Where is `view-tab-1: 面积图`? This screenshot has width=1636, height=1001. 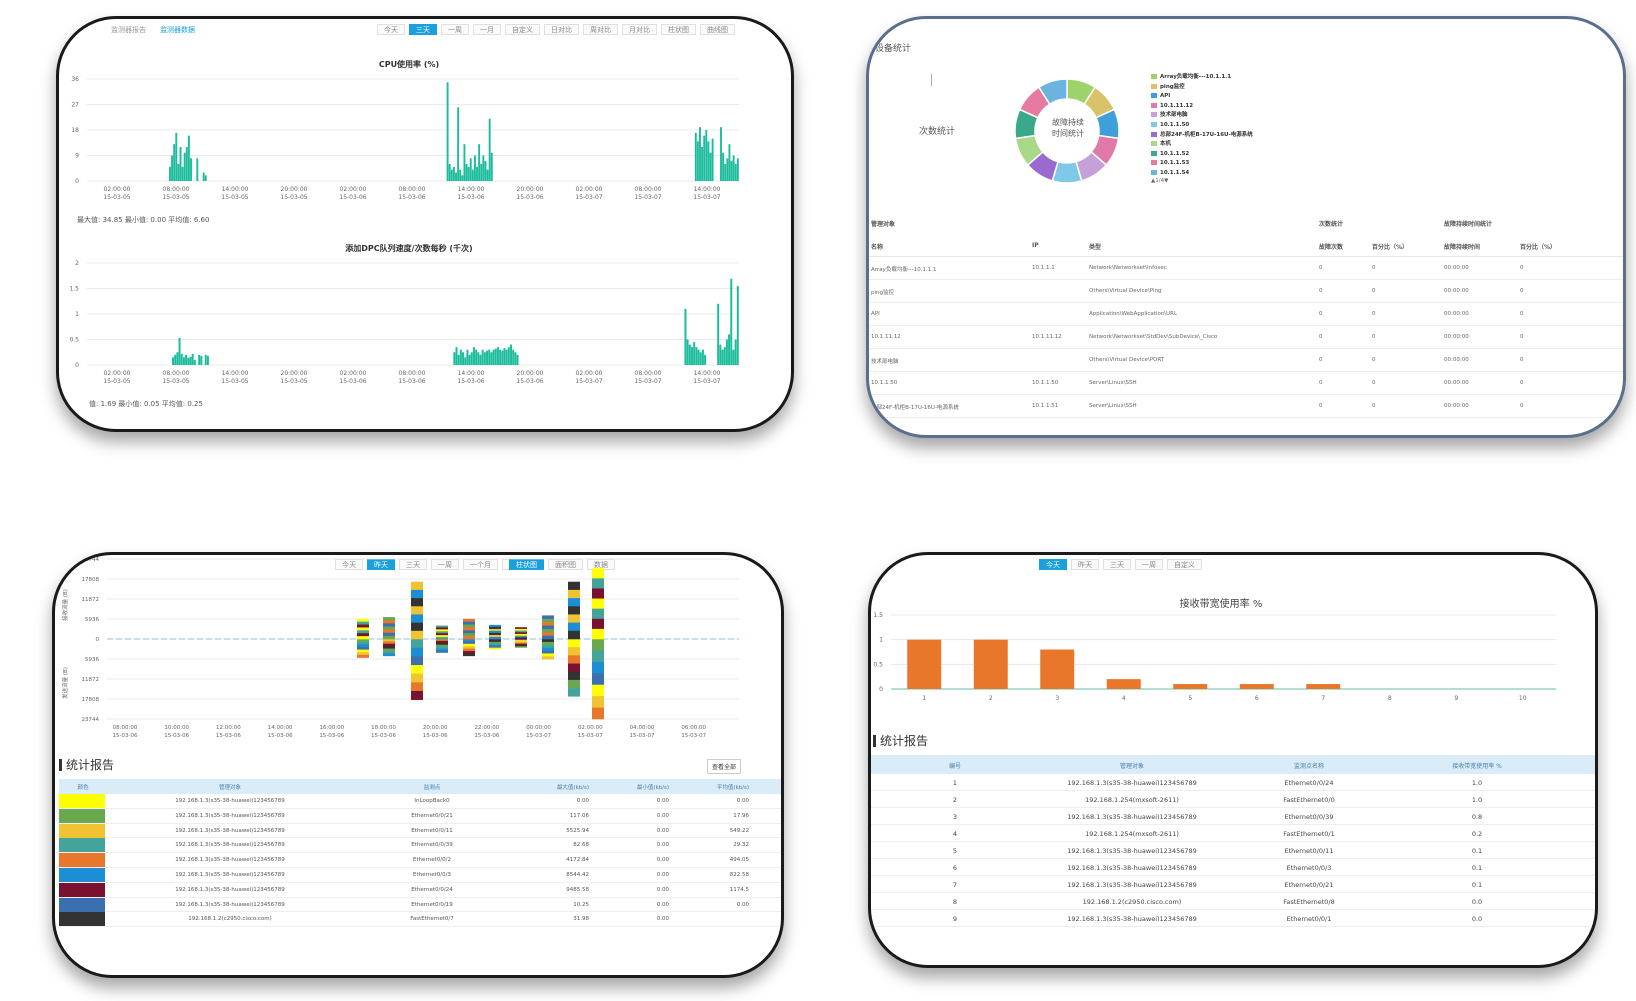
view-tab-1: 面积图 is located at coordinates (565, 564).